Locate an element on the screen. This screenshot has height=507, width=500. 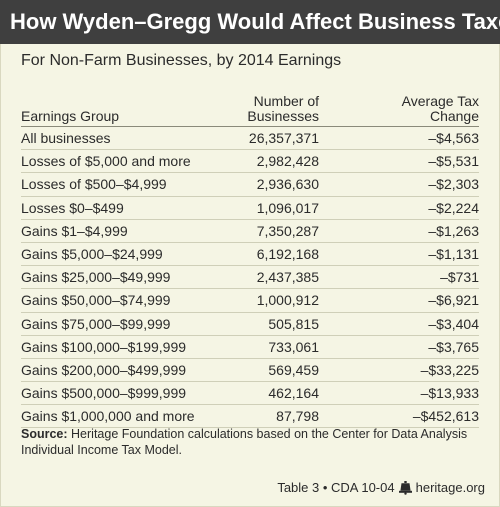
cell-number-of-businesses: 2,437,385 is located at coordinates (287, 277).